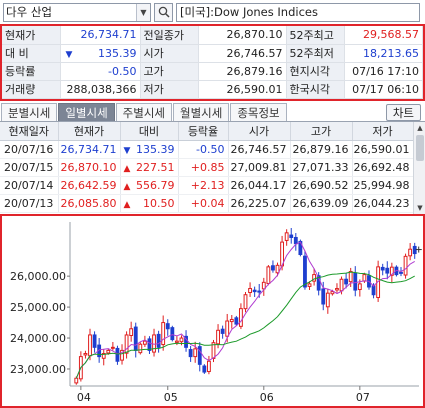  What do you see at coordinates (29, 167) in the screenshot?
I see `cell-date: 20/07/15` at bounding box center [29, 167].